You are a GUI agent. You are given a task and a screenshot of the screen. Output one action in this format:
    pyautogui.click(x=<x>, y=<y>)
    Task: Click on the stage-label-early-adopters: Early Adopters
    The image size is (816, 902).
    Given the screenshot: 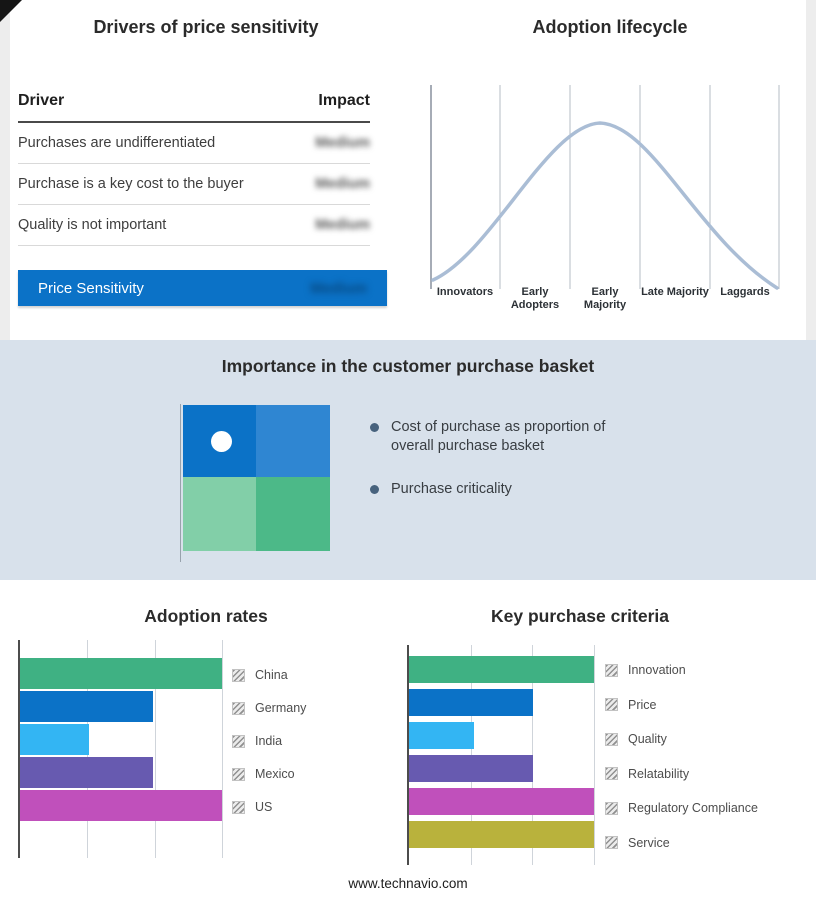 What is the action you would take?
    pyautogui.click(x=535, y=299)
    